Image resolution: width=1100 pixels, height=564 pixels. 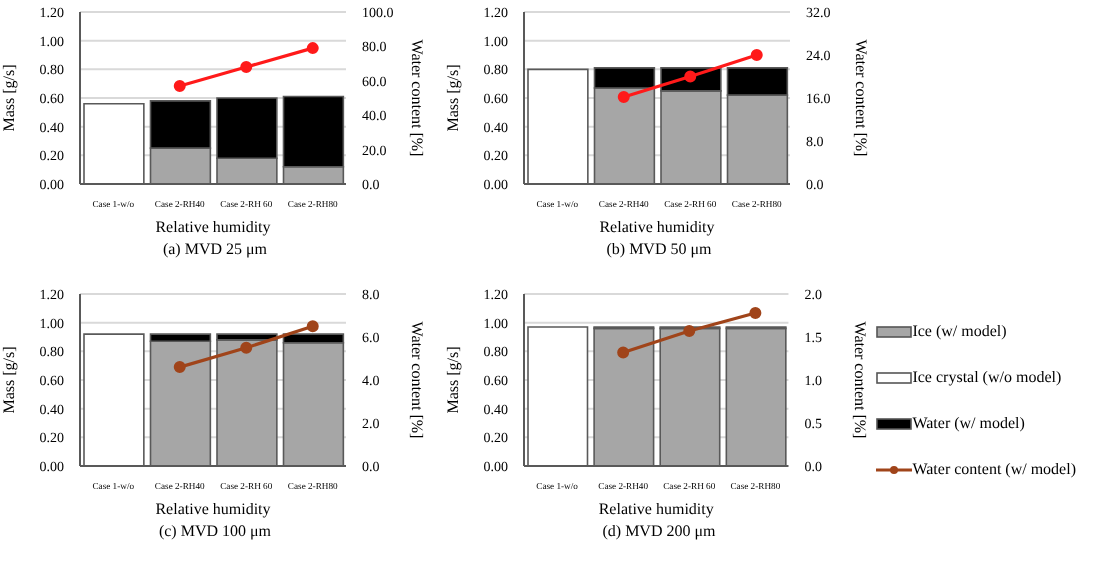 What do you see at coordinates (959, 331) in the screenshot?
I see `legend-label: Ice (w/ model)` at bounding box center [959, 331].